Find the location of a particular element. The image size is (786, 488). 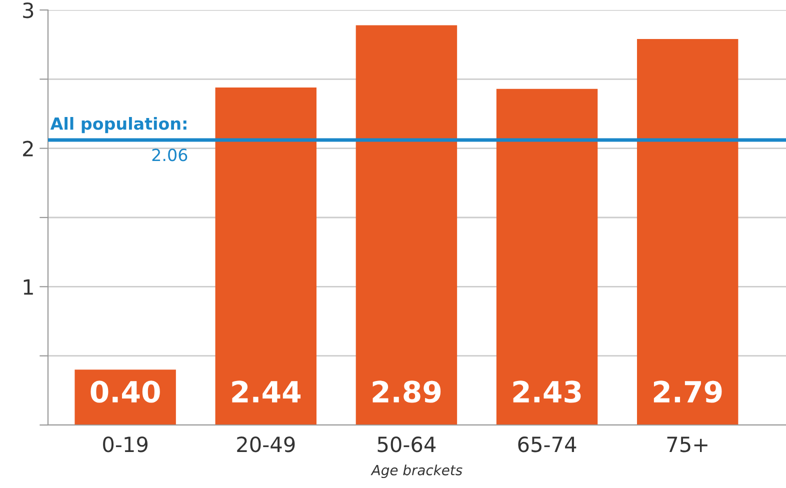

x-tick-label: 65-74 is located at coordinates (547, 444).